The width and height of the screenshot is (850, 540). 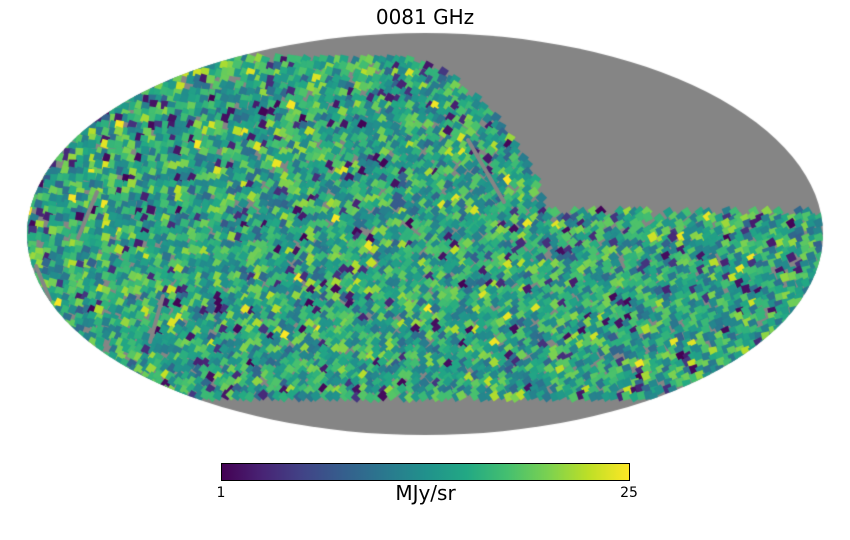 What do you see at coordinates (425, 493) in the screenshot?
I see `colorbar-unit-label: MJy/sr` at bounding box center [425, 493].